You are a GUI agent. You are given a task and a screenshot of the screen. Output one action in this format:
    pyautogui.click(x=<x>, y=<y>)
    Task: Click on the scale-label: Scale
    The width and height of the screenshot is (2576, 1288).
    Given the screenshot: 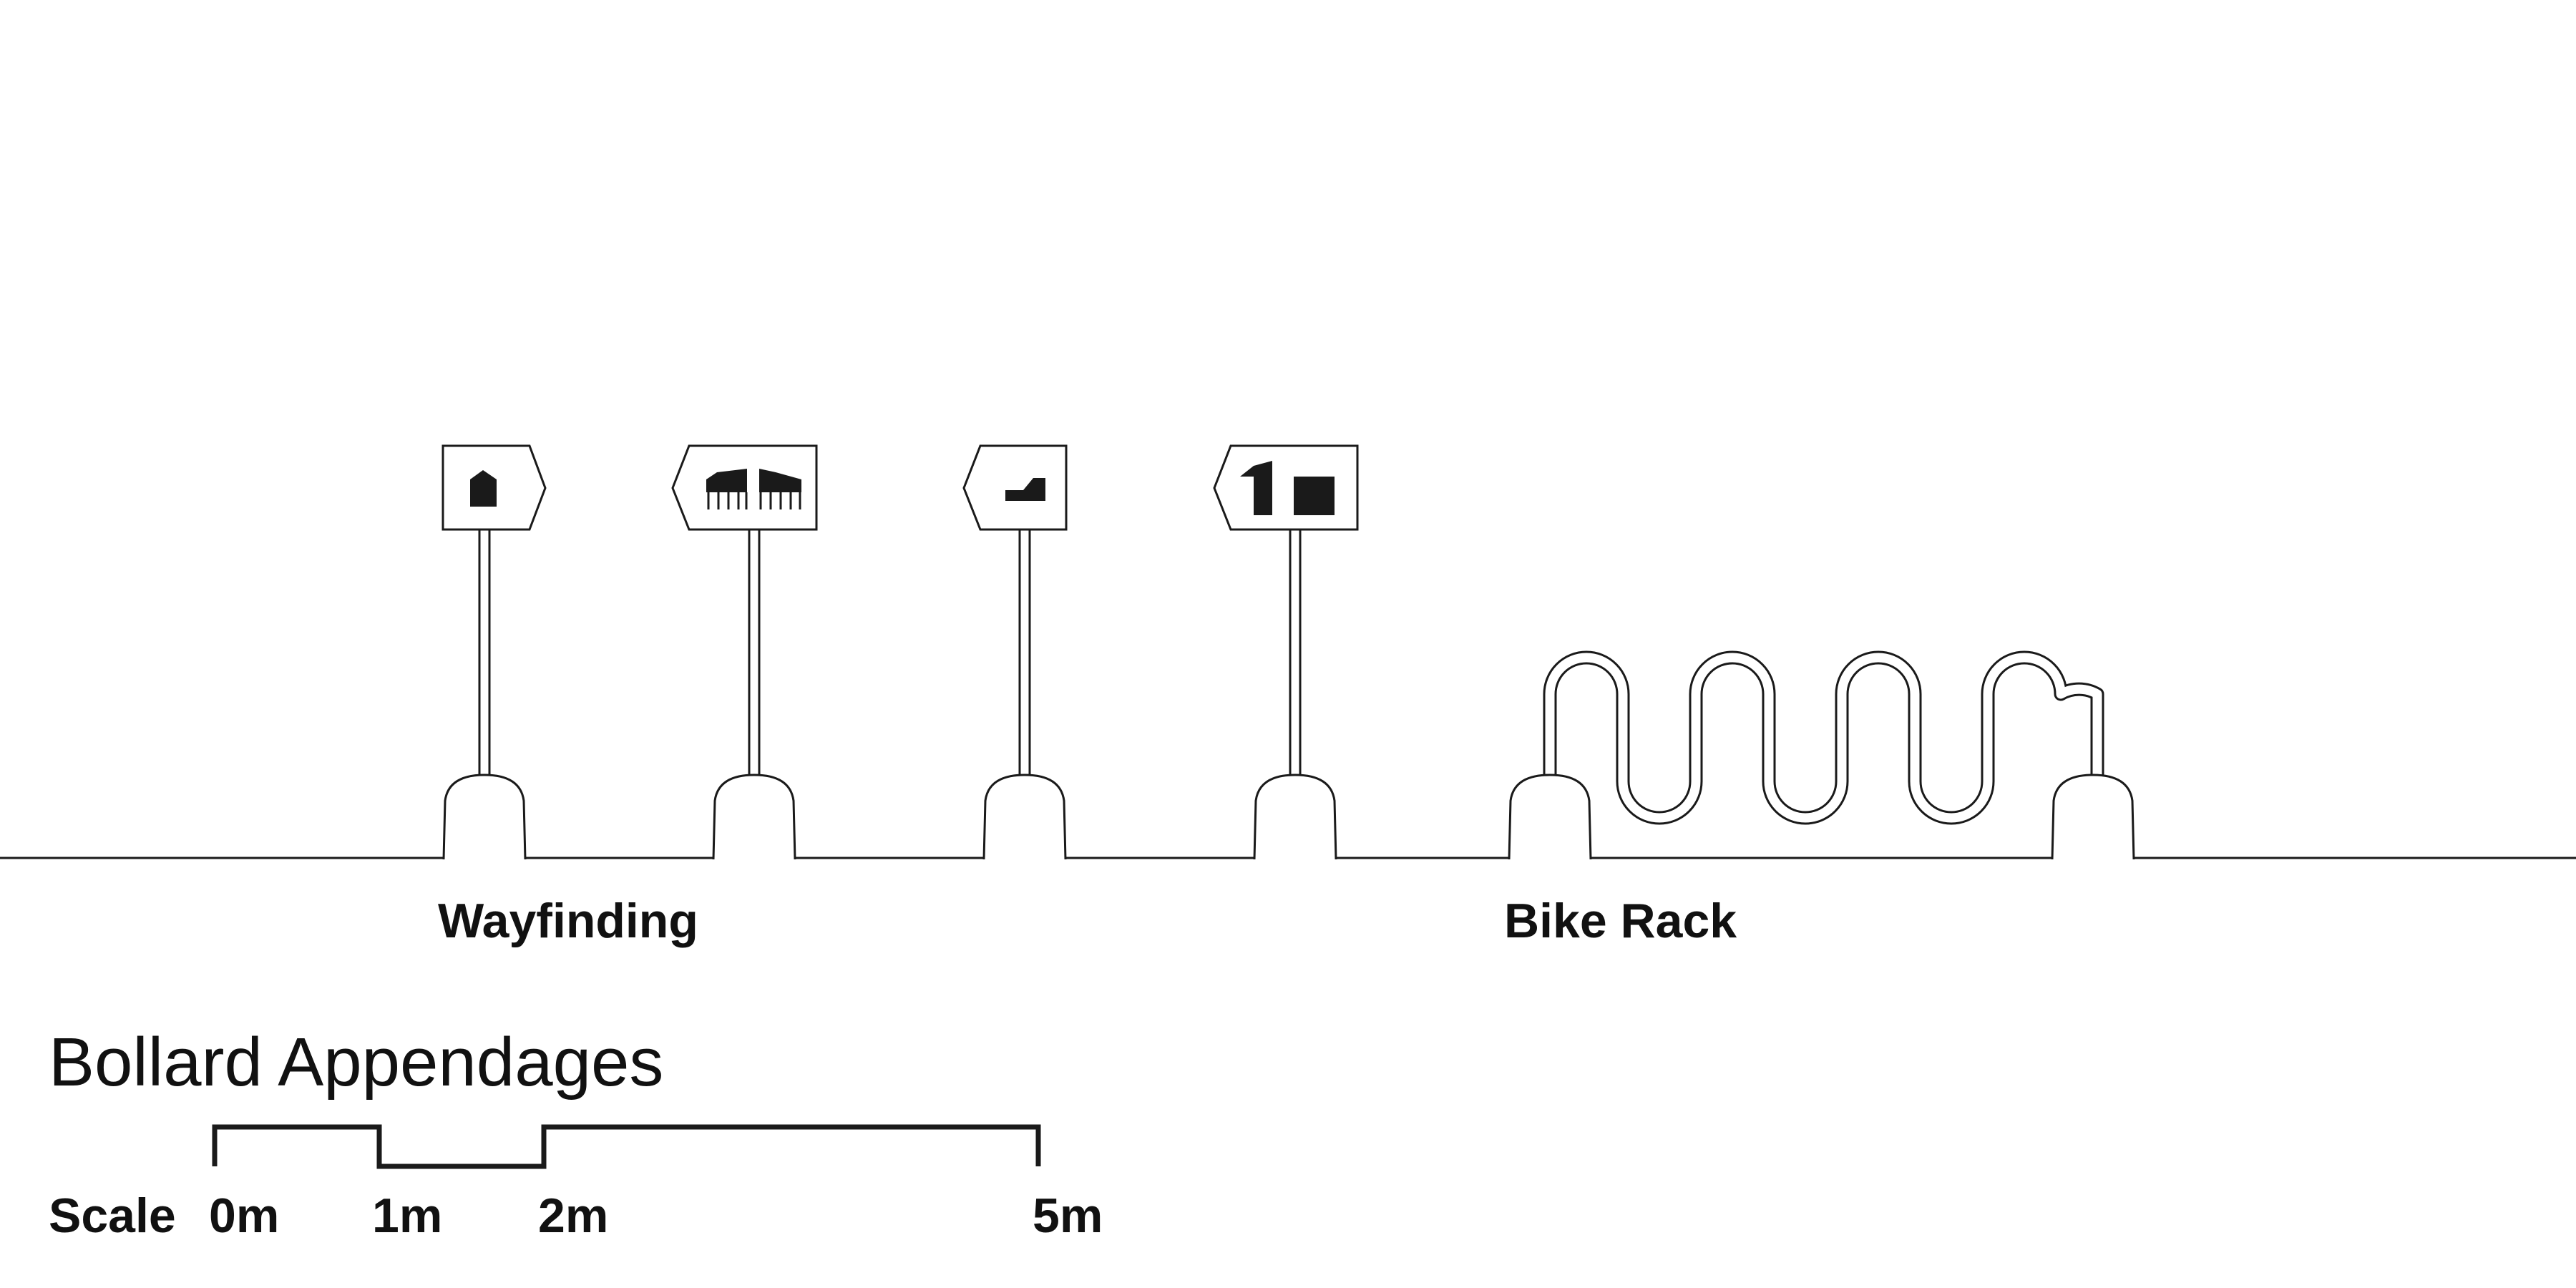 What is the action you would take?
    pyautogui.click(x=112, y=1216)
    